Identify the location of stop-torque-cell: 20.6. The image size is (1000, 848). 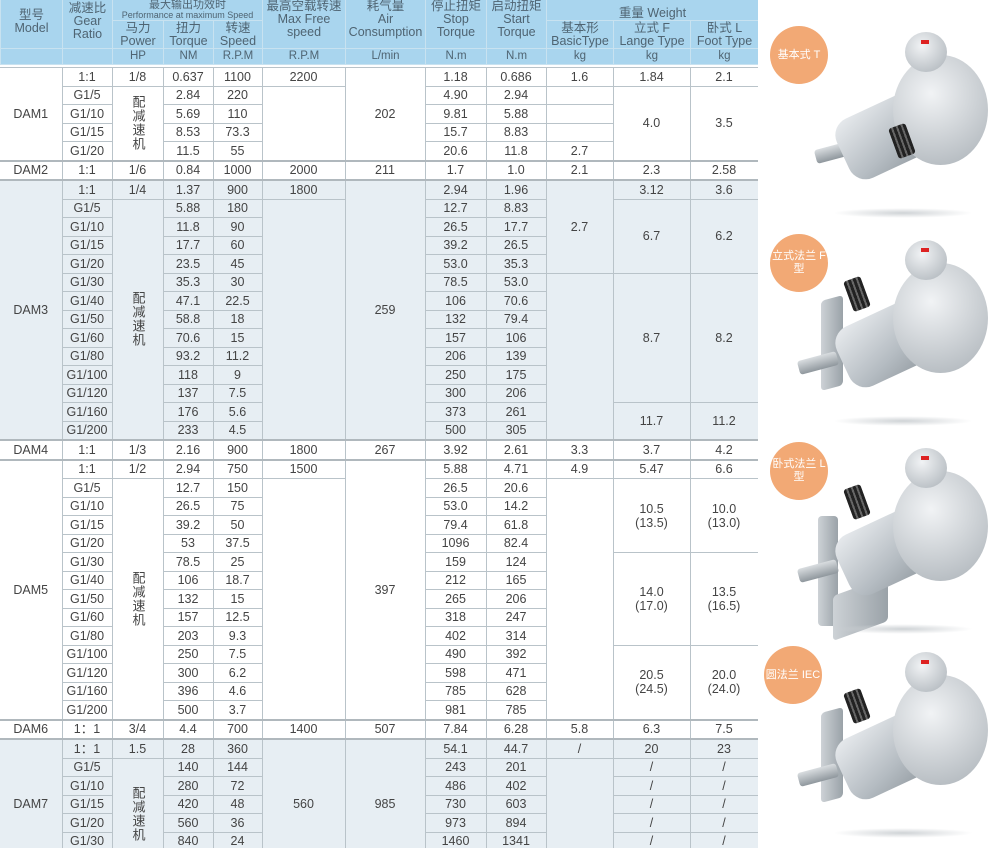
(455, 151).